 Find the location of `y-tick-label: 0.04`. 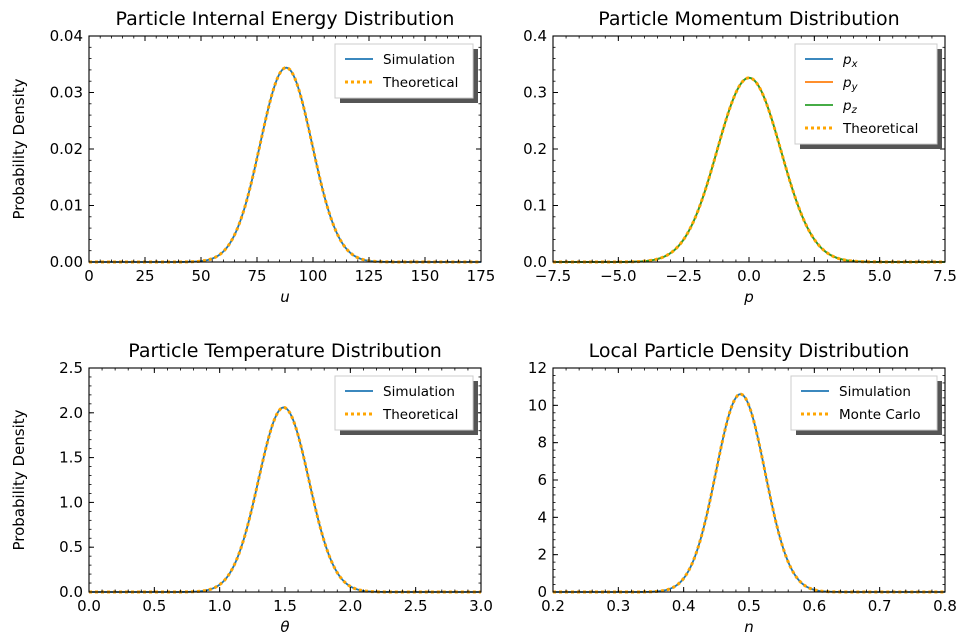

y-tick-label: 0.04 is located at coordinates (66, 36).